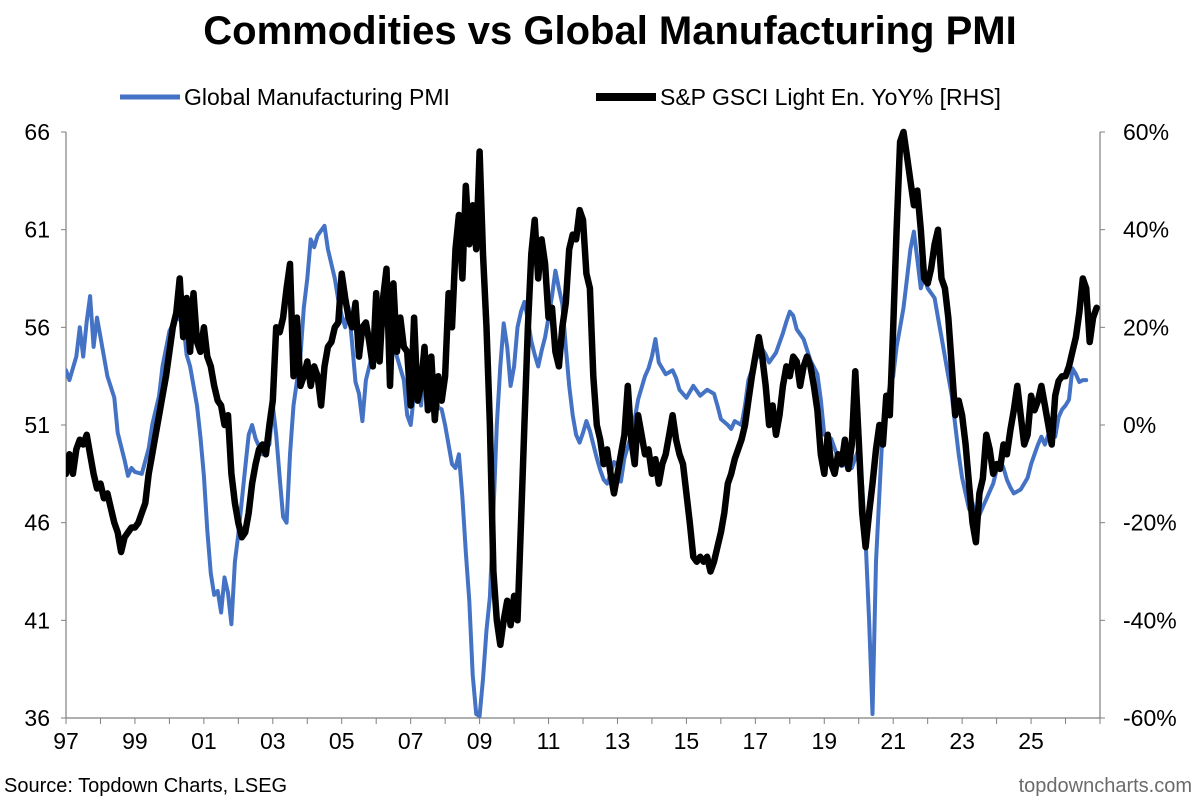  I want to click on x-tick-label: 21, so click(893, 741).